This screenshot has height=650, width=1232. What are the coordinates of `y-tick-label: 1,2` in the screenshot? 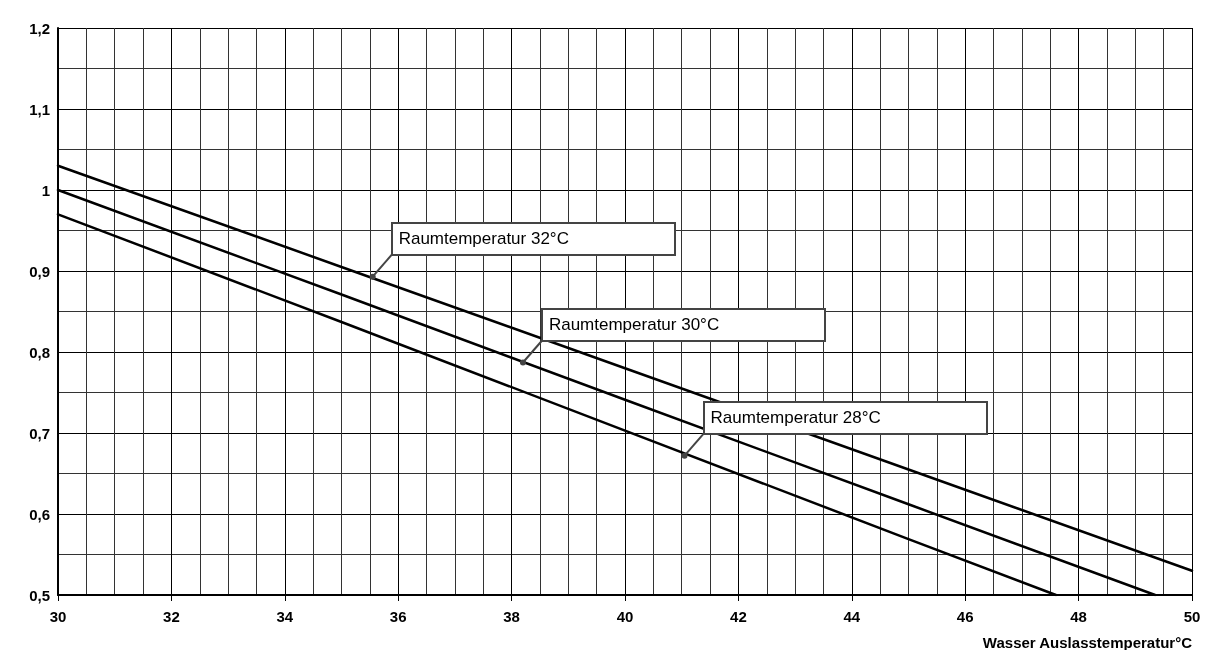 It's located at (39, 28).